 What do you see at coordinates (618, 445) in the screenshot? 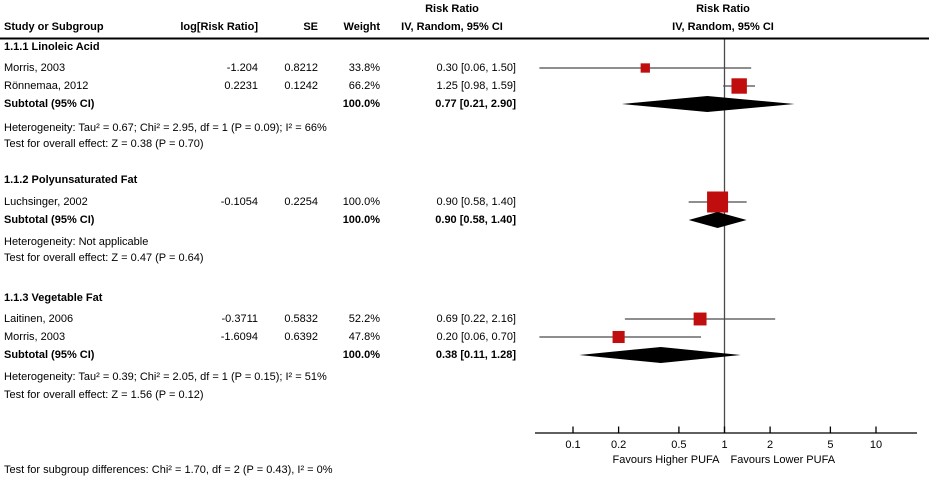
I see `axis-tick-label: 0.2` at bounding box center [618, 445].